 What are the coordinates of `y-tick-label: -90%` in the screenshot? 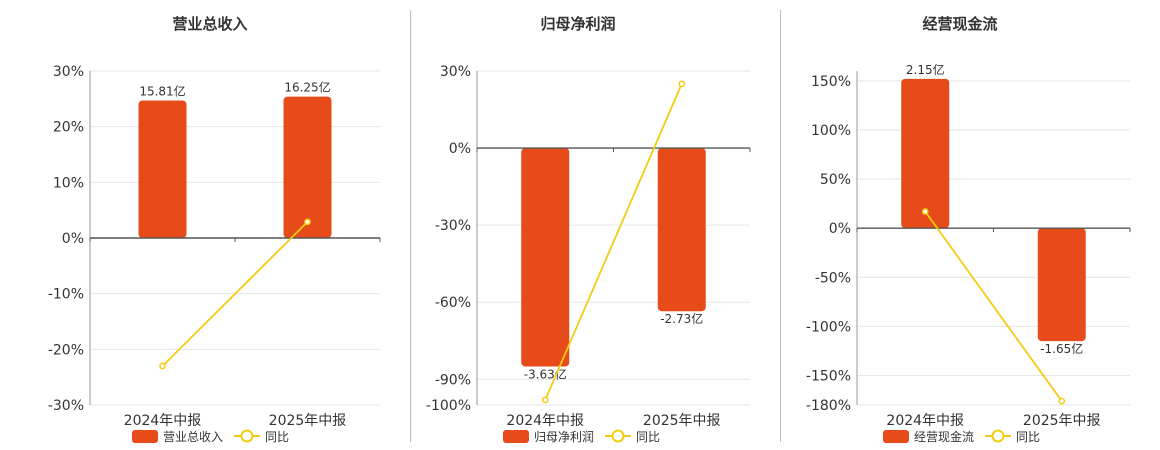 It's located at (453, 380).